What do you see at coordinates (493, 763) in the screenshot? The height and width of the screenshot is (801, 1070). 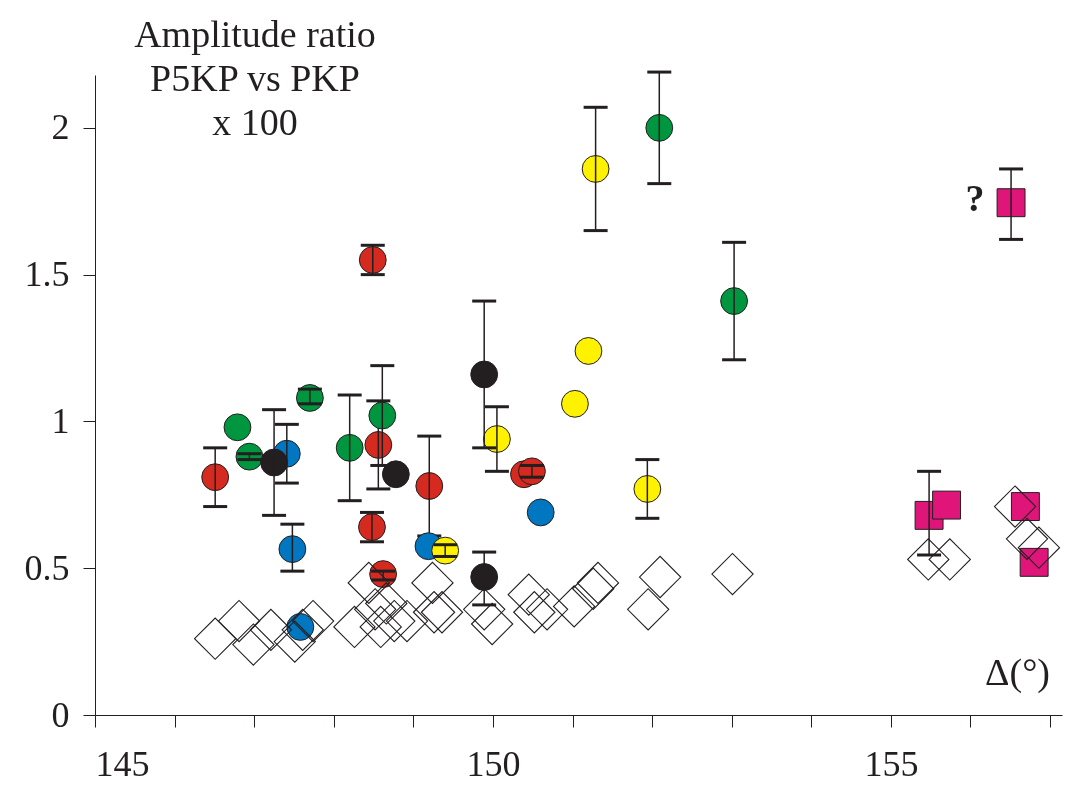 I see `x-tick-label: 150` at bounding box center [493, 763].